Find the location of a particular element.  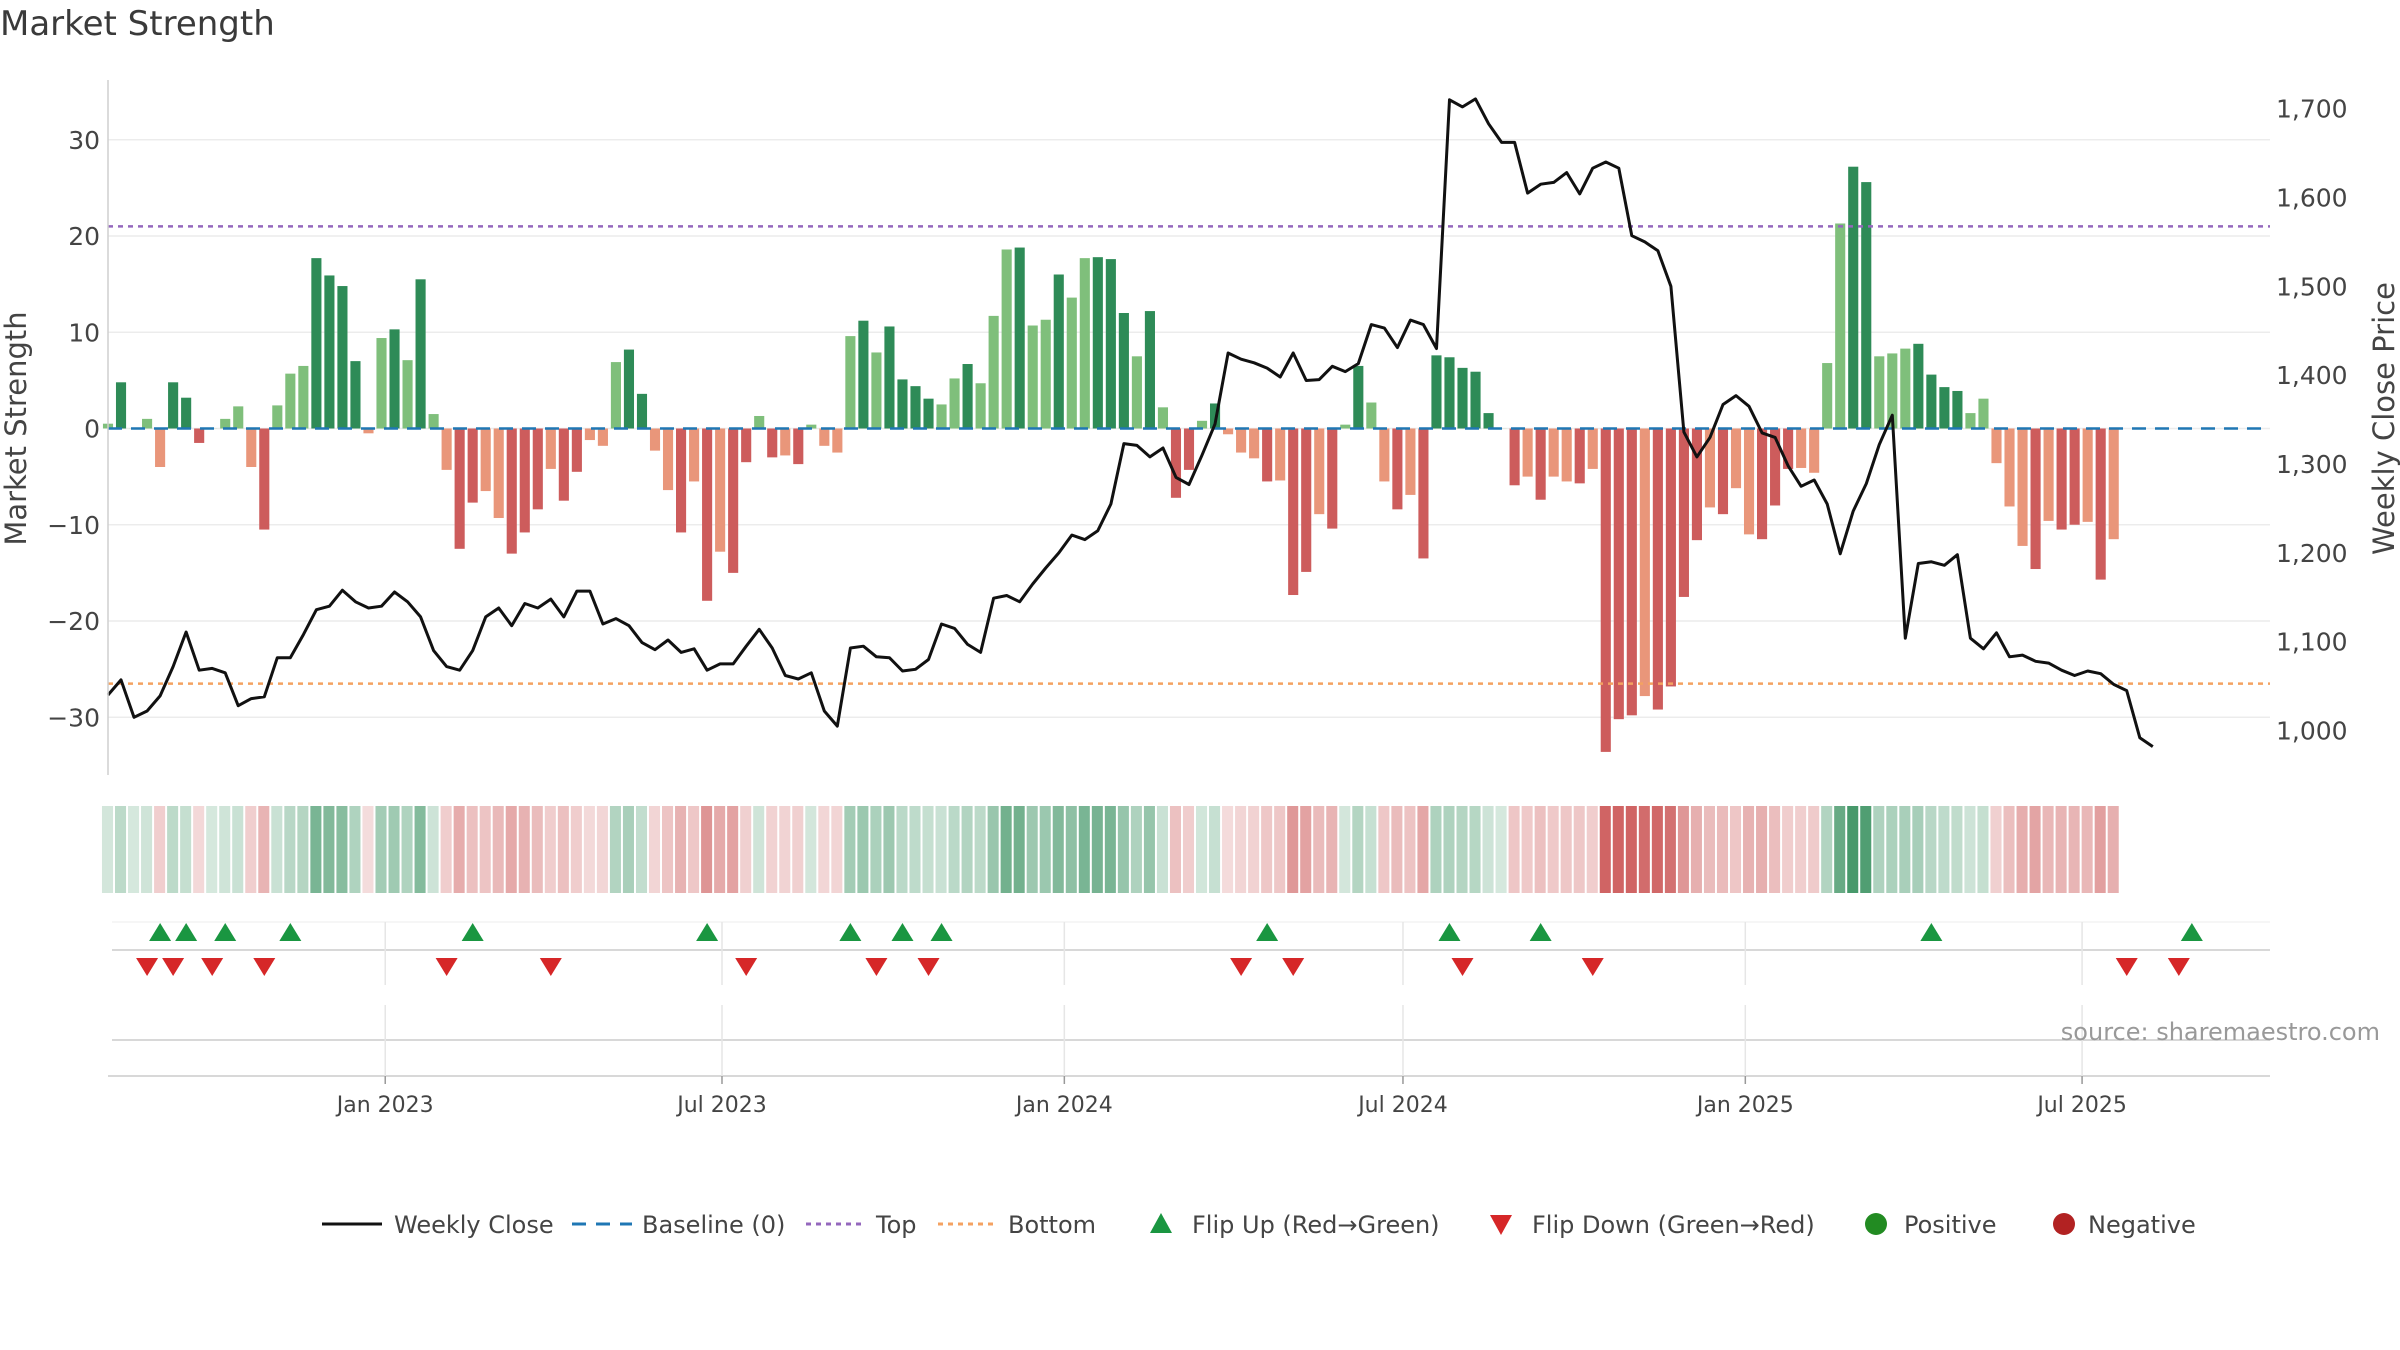

heat-strip is located at coordinates (1110, 849).